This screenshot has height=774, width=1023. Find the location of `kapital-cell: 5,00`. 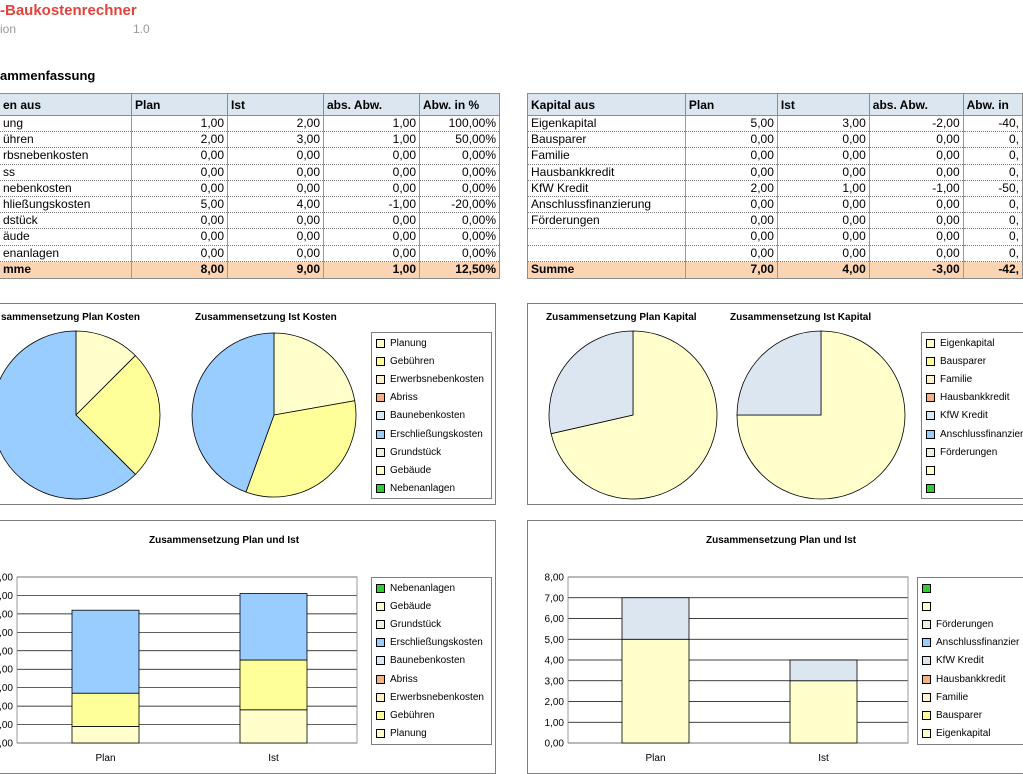

kapital-cell: 5,00 is located at coordinates (731, 124).